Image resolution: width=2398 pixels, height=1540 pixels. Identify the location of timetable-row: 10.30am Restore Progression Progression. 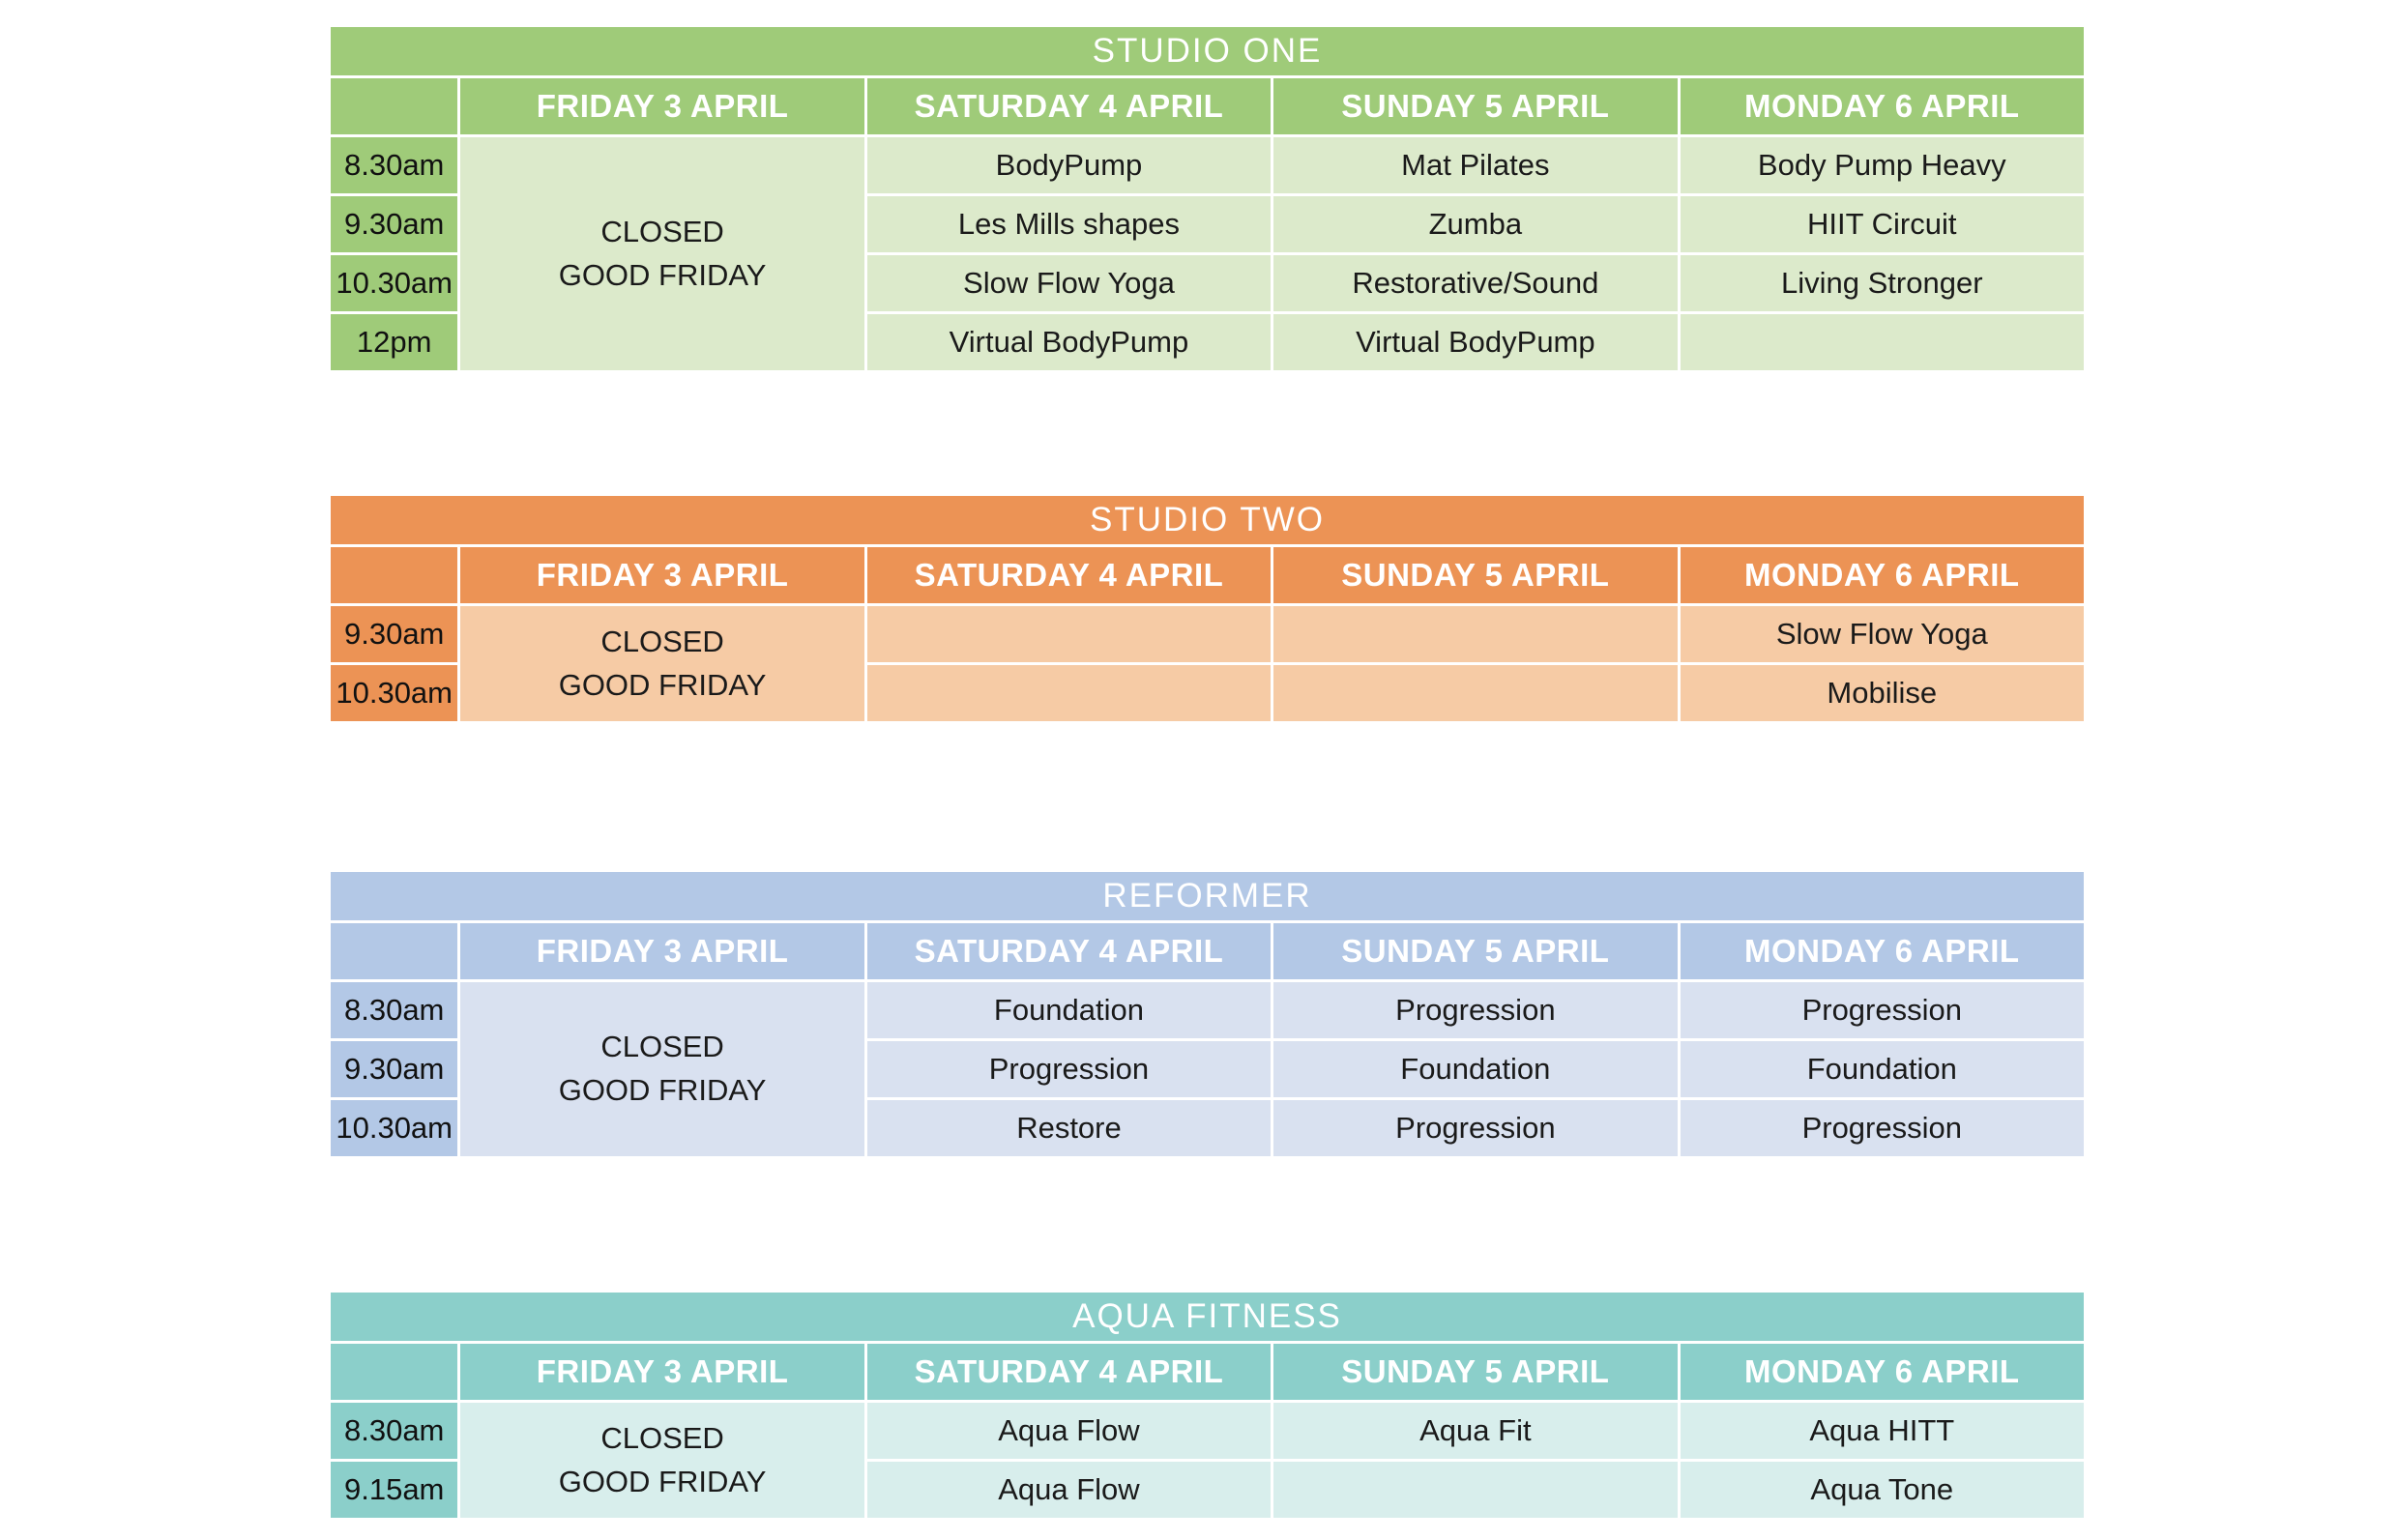
(1207, 1128).